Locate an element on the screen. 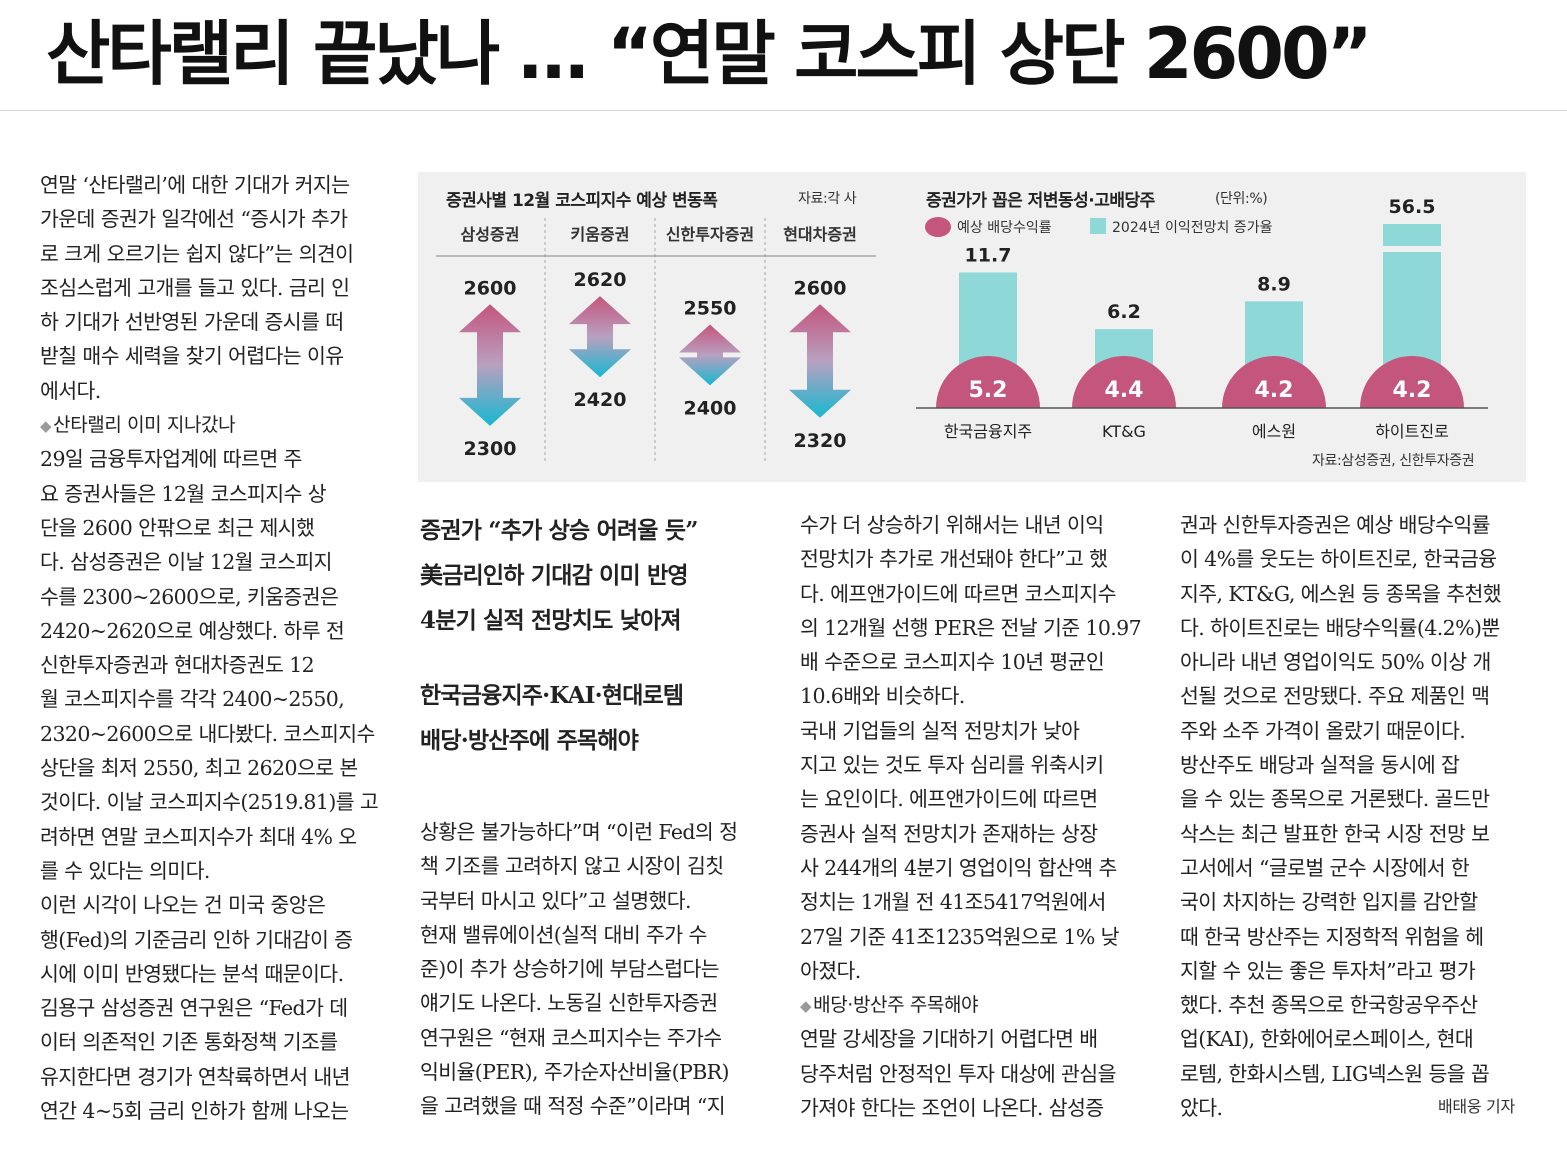  growth-value-label: 11.7 is located at coordinates (988, 255).